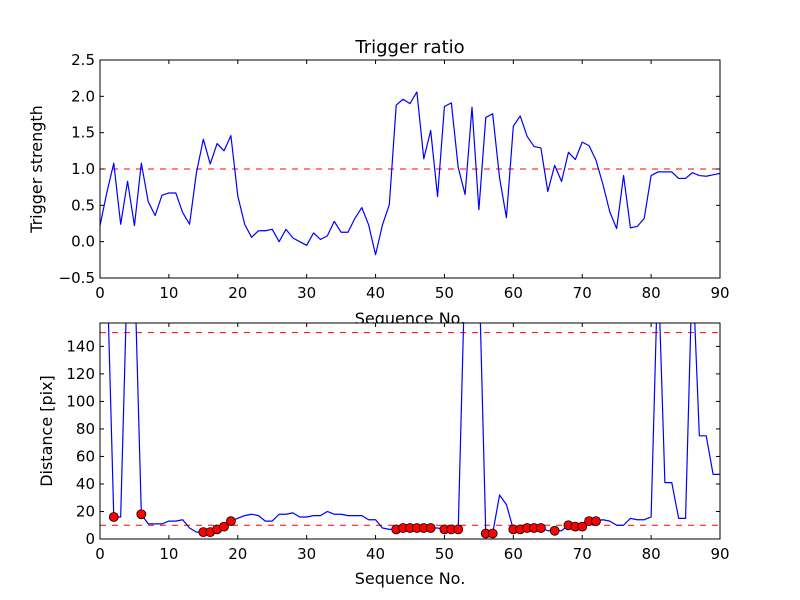  I want to click on top-x-tick-label: 80, so click(651, 293).